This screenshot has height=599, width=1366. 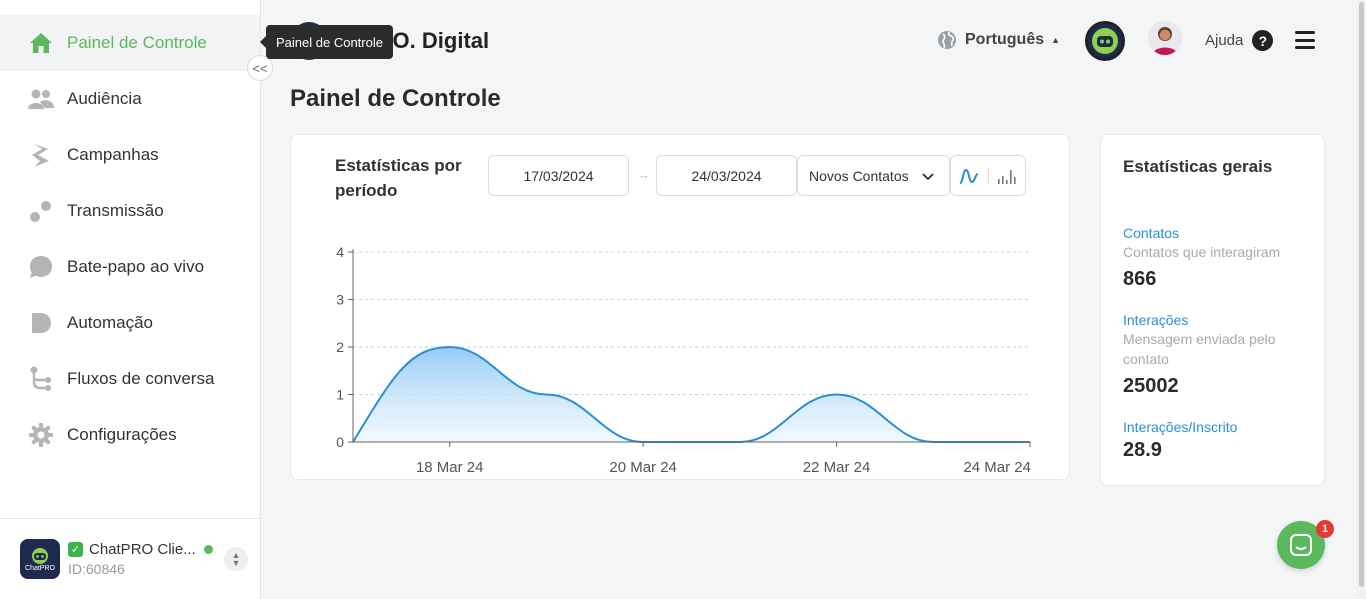 I want to click on line-chart-icon, so click(x=969, y=176).